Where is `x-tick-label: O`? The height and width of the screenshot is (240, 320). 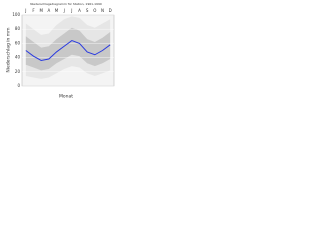 x-tick-label: O is located at coordinates (94, 10).